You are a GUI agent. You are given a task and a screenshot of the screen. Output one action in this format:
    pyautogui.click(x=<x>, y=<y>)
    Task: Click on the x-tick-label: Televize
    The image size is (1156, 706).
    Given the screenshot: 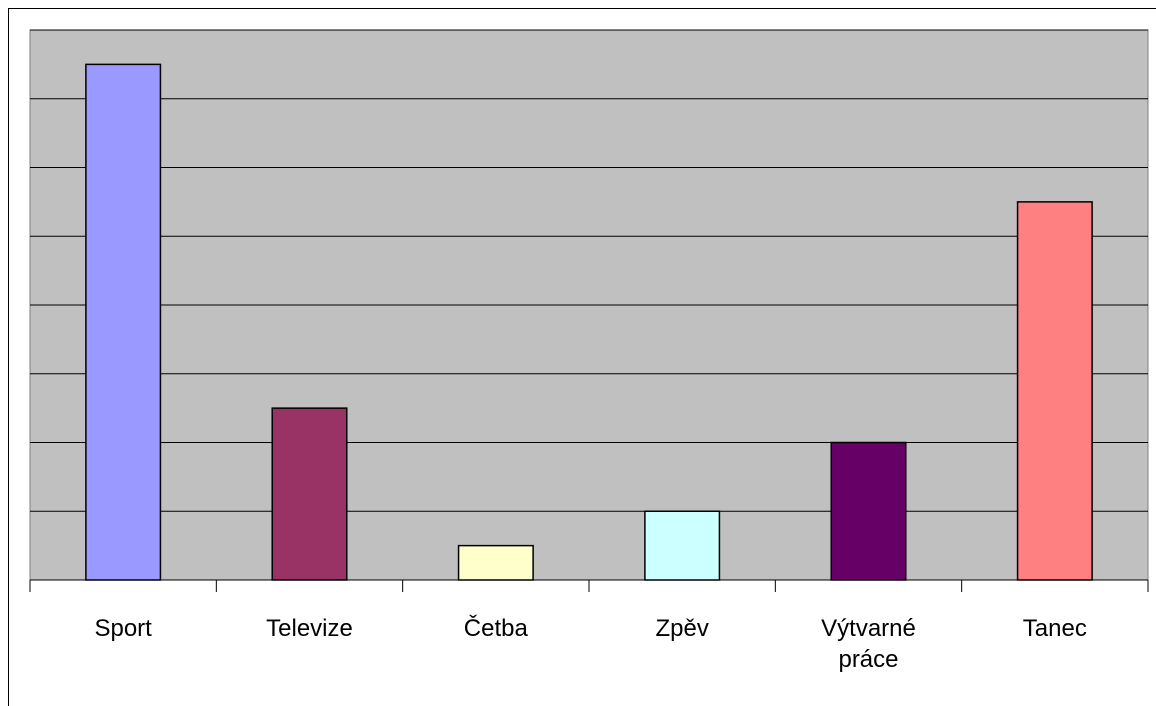 What is the action you would take?
    pyautogui.click(x=309, y=628)
    